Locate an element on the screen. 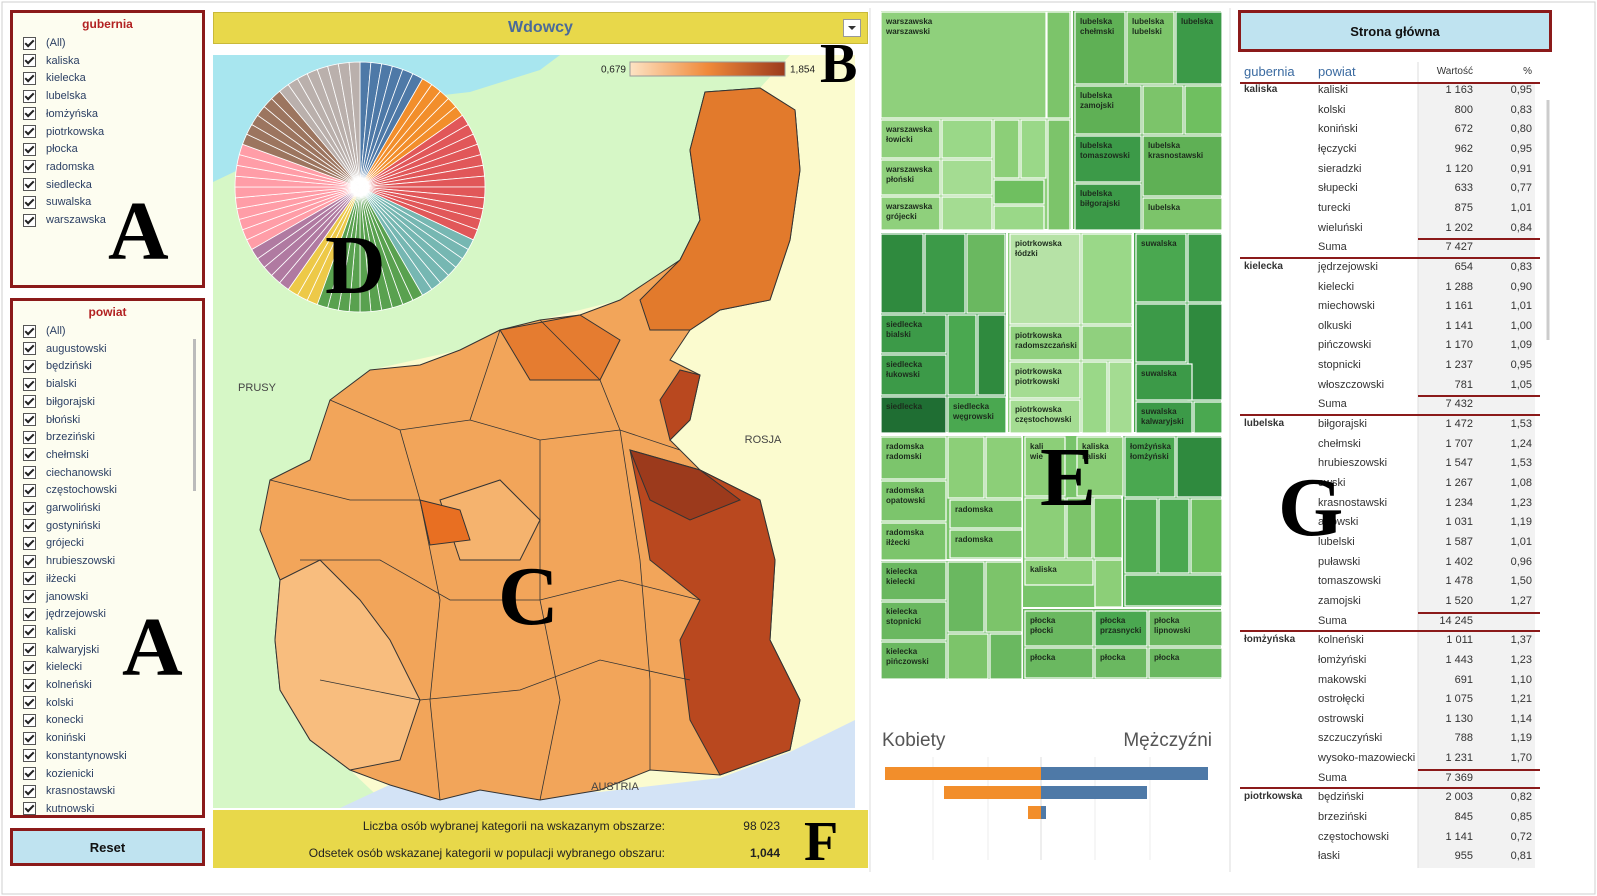 Image resolution: width=1597 pixels, height=896 pixels. filter-item: kutnowski is located at coordinates (58, 808).